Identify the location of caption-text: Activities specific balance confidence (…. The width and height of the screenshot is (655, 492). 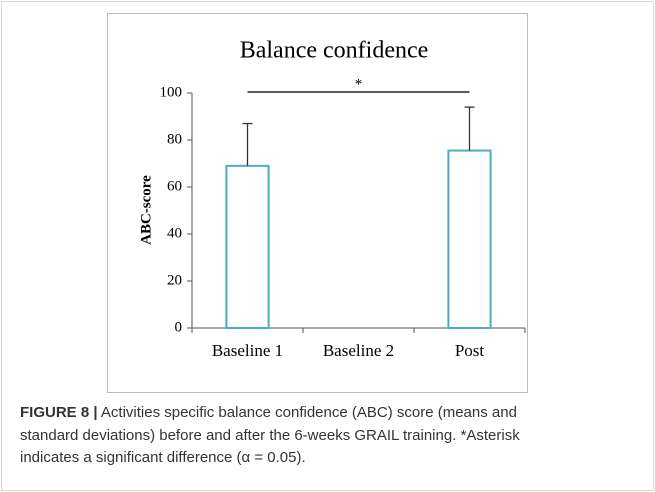
(308, 412).